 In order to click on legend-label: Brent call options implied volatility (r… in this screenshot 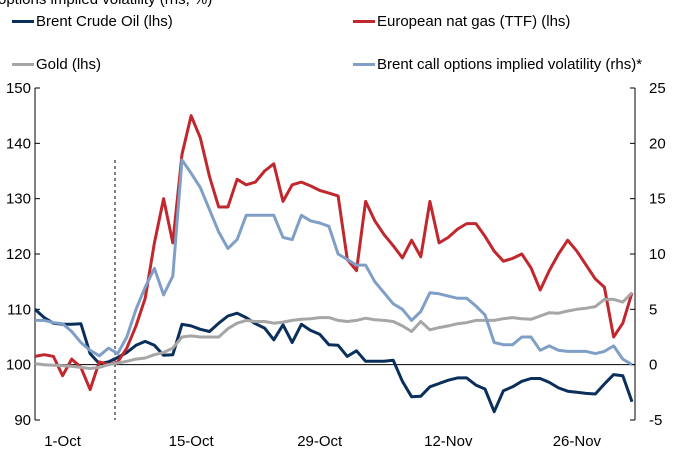, I will do `click(510, 64)`.